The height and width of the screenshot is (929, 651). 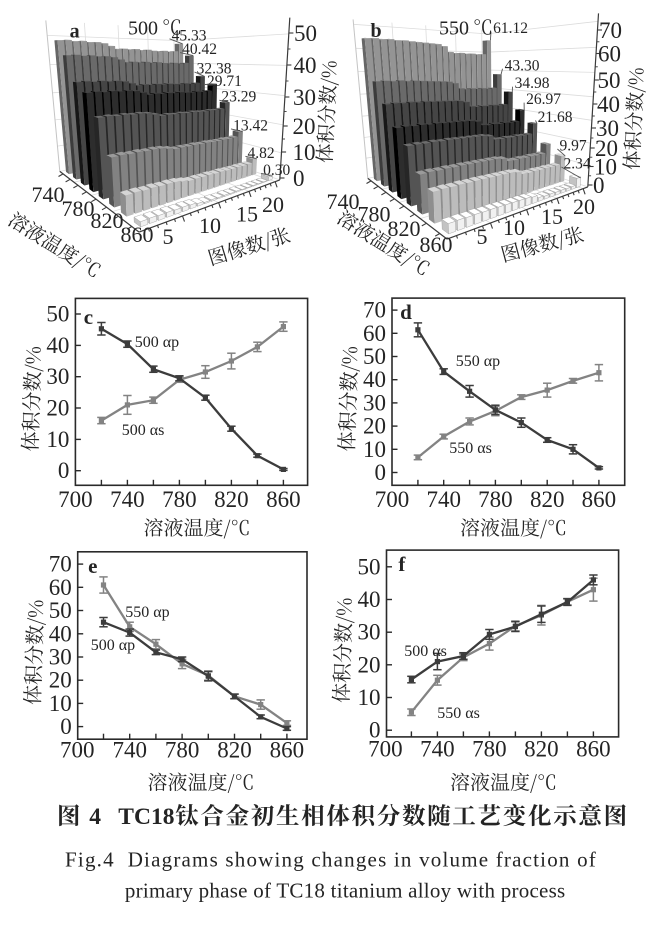 What do you see at coordinates (572, 146) in the screenshot?
I see `svg-text: 9.97` at bounding box center [572, 146].